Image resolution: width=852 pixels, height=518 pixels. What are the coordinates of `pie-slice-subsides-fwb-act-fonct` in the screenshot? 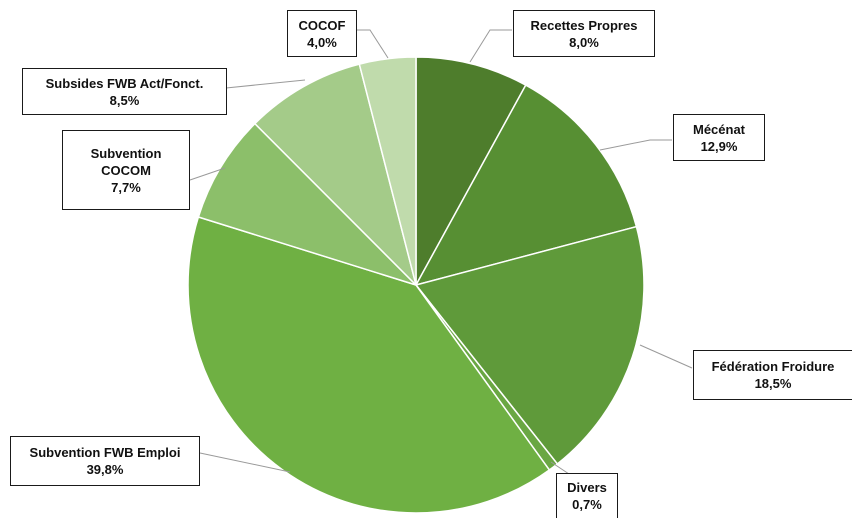 It's located at (335, 175).